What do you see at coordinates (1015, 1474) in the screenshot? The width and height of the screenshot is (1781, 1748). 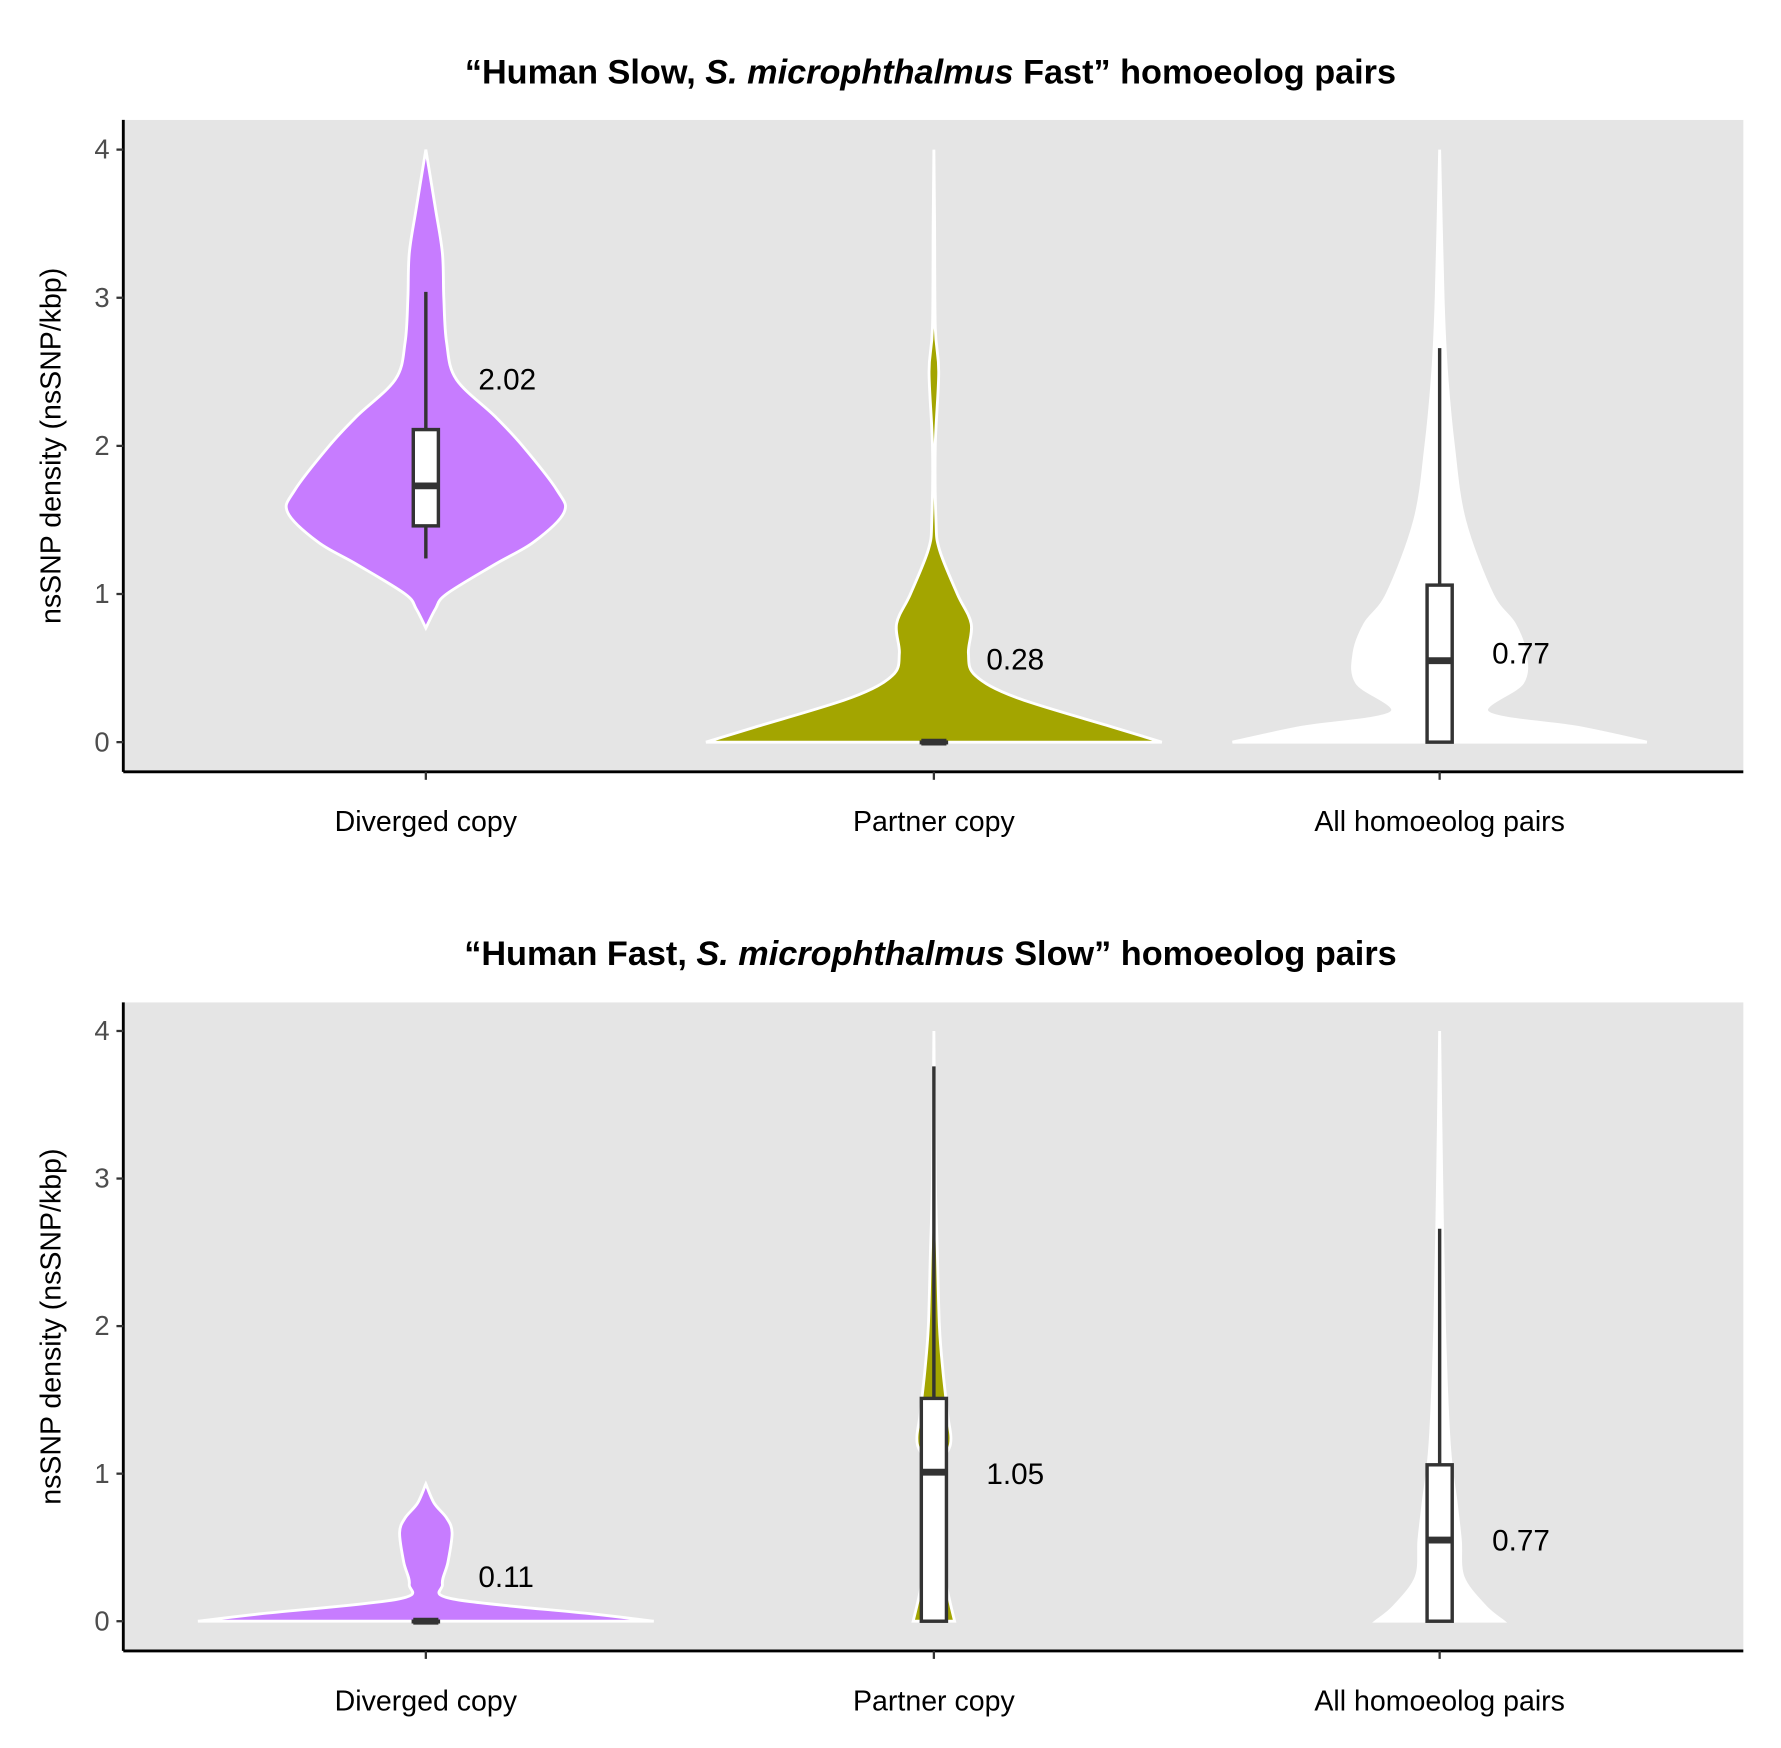 I see `mean-label: 1.05` at bounding box center [1015, 1474].